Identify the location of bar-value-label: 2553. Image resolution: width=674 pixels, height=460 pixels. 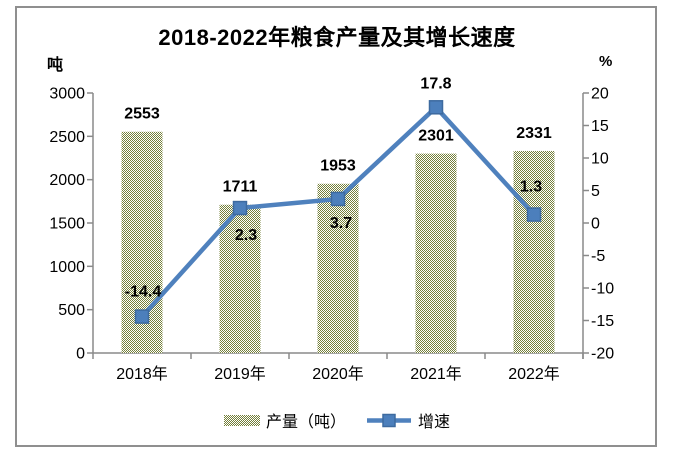
(142, 114).